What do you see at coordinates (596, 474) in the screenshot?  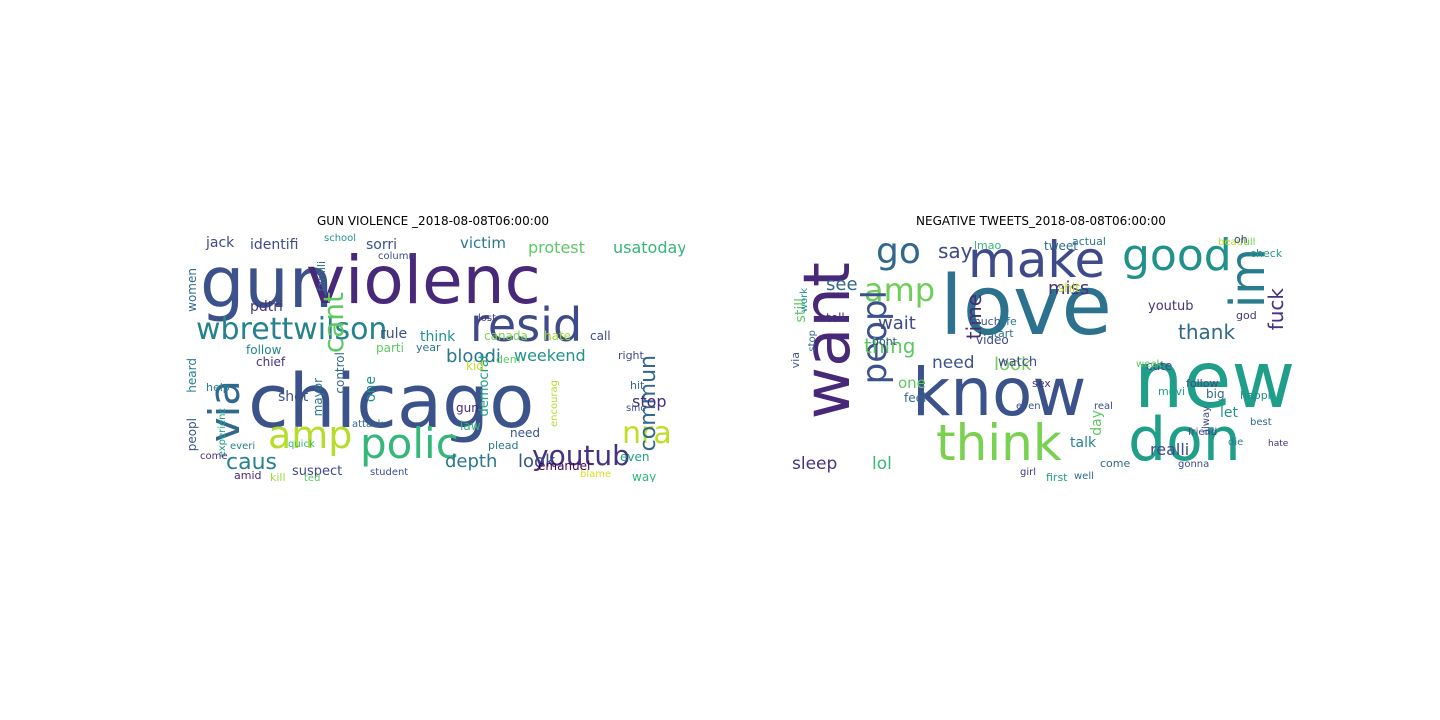 I see `cloud-word: blame` at bounding box center [596, 474].